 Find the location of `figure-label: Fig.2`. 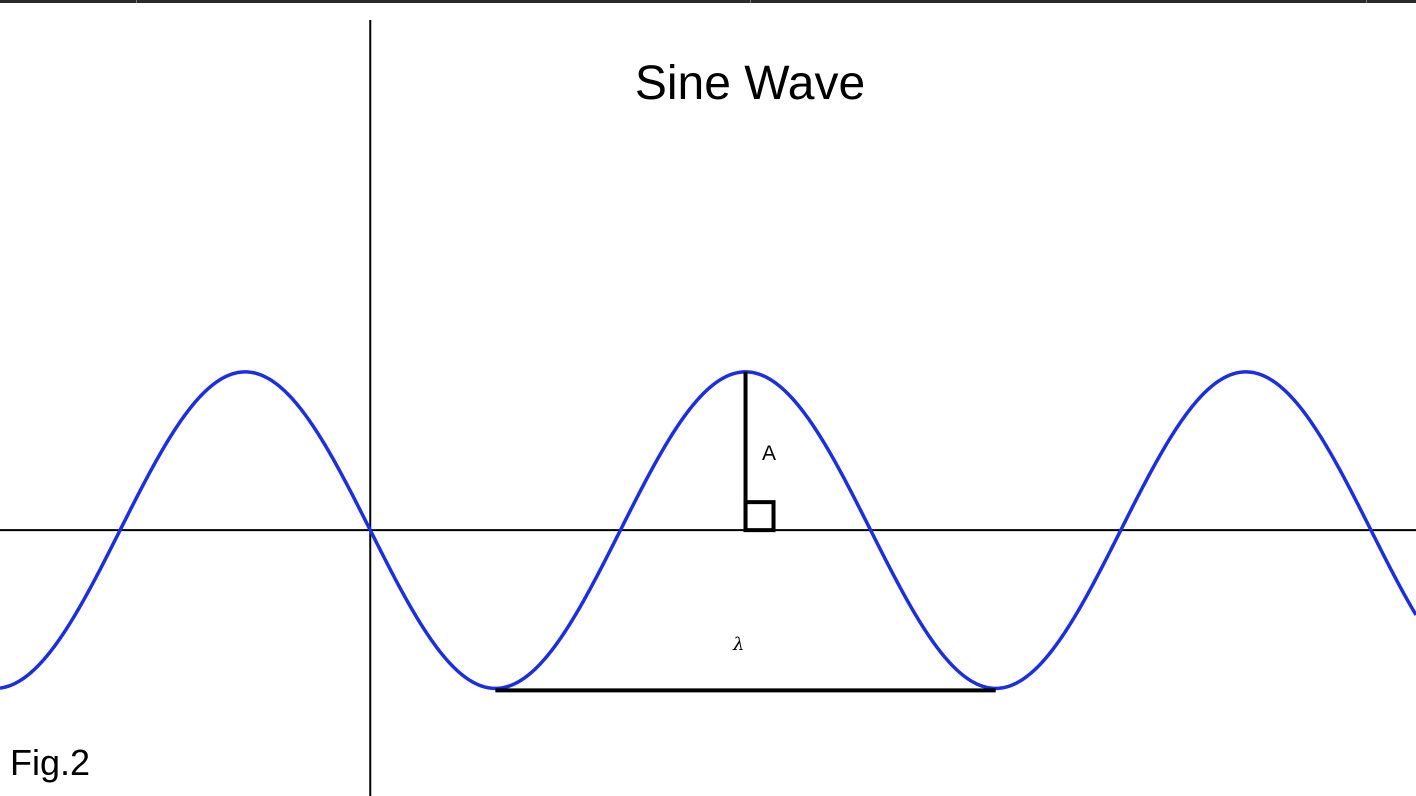

figure-label: Fig.2 is located at coordinates (50, 762).